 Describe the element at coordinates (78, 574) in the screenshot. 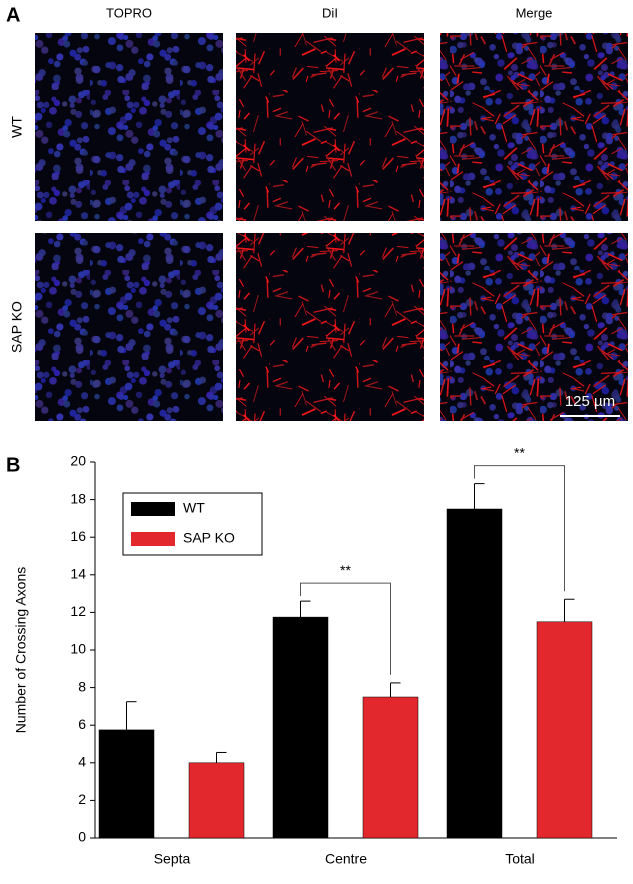

I see `y-tick-label: 14` at that location.